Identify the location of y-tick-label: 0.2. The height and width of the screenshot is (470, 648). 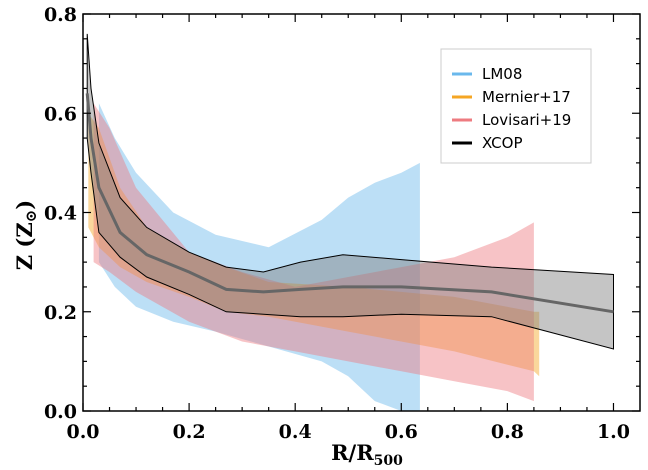
(60, 313).